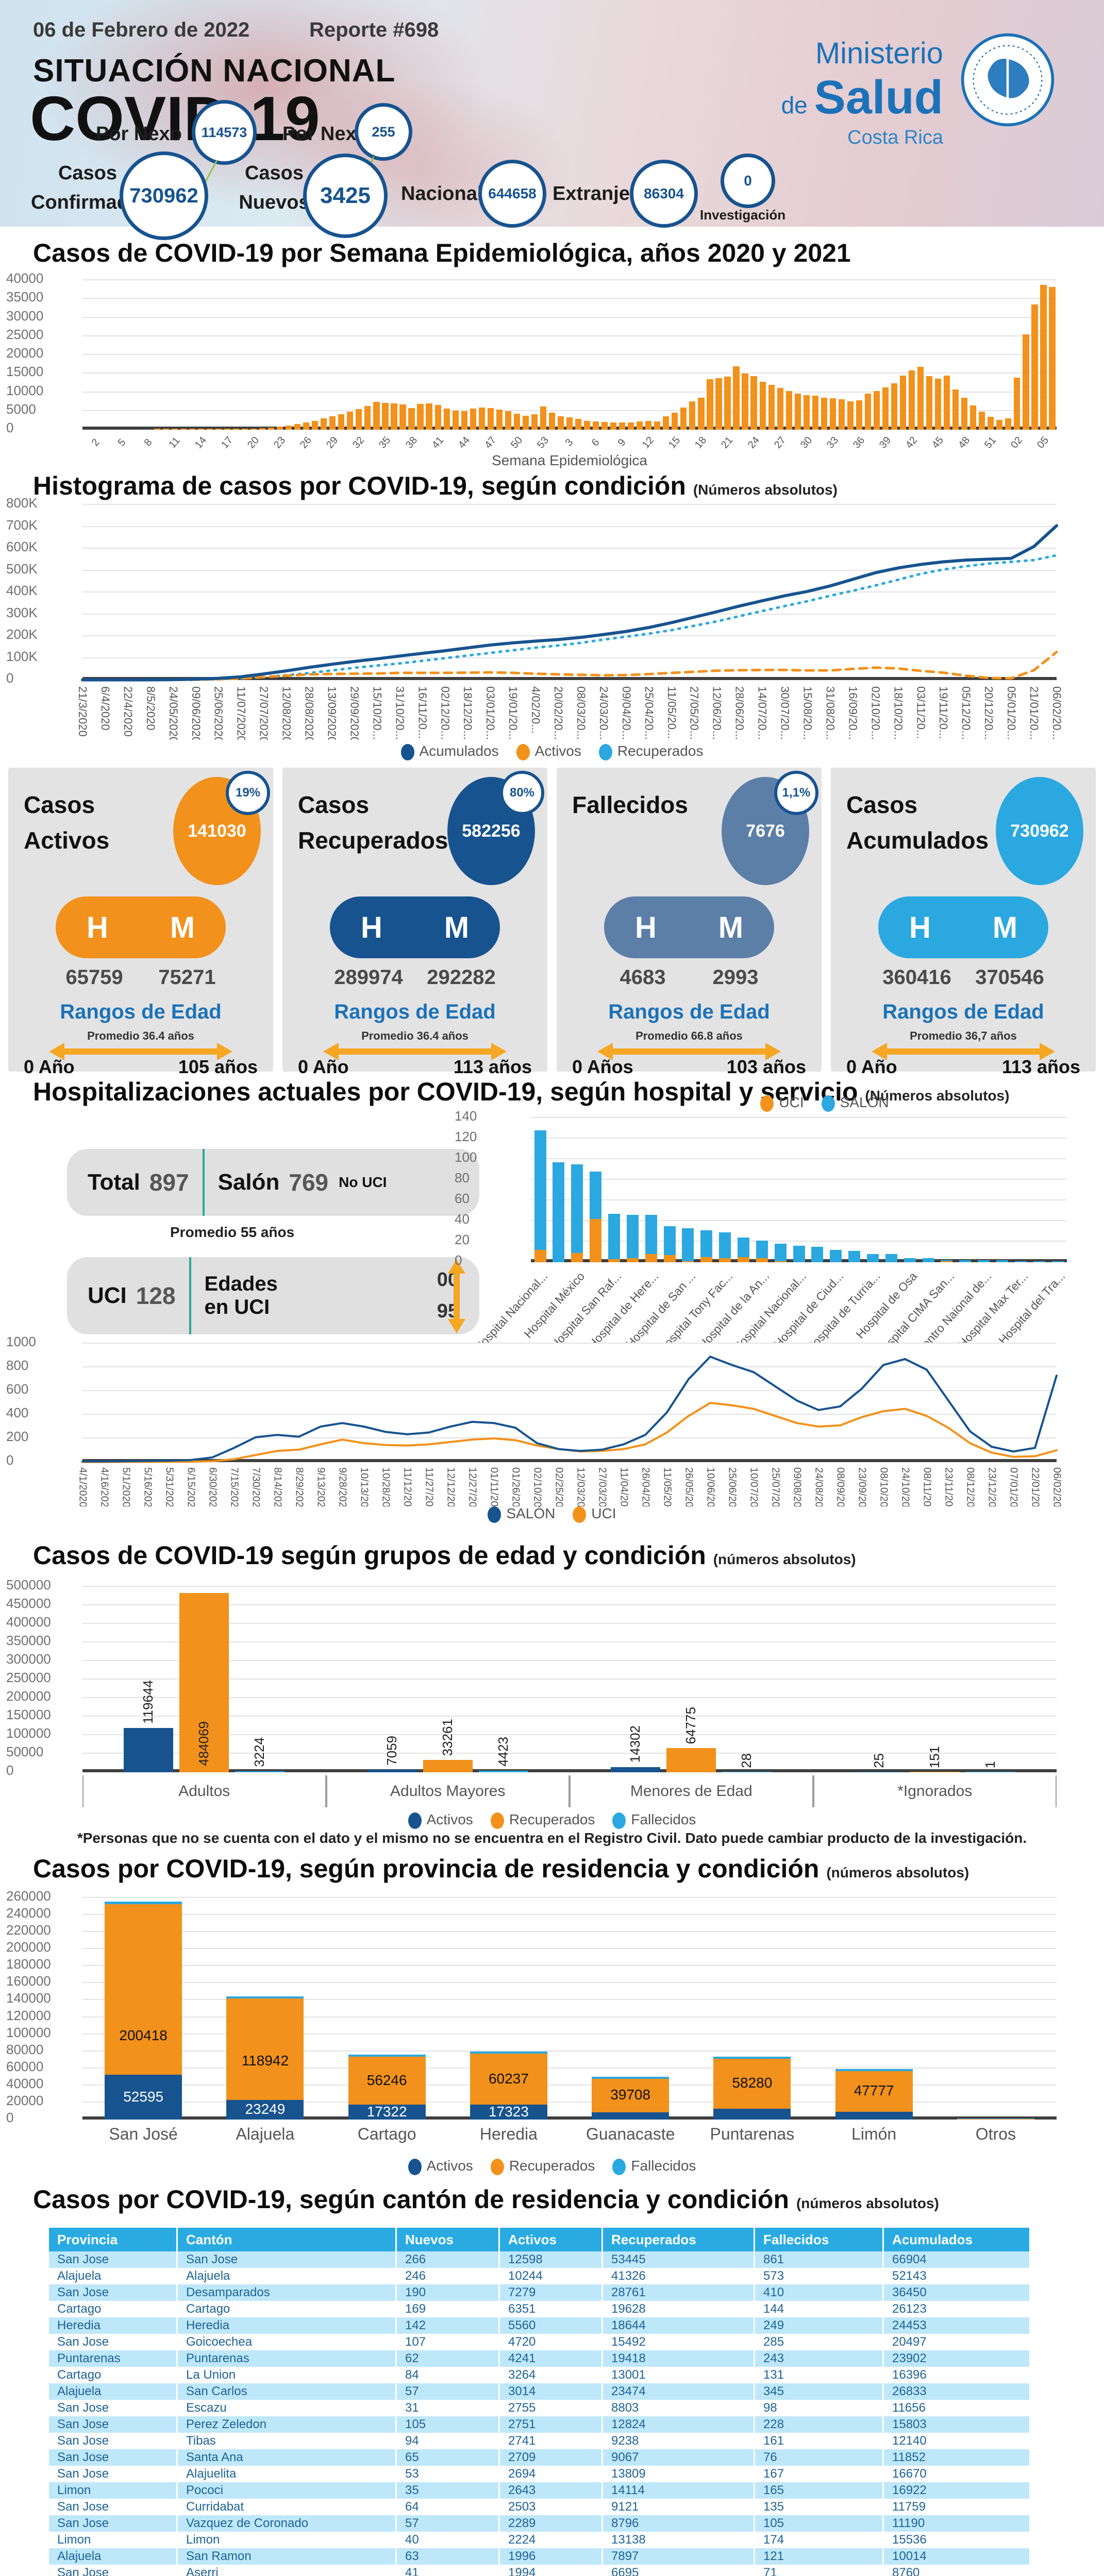  Describe the element at coordinates (448, 2490) in the screenshot. I see `table-cell: 35` at that location.